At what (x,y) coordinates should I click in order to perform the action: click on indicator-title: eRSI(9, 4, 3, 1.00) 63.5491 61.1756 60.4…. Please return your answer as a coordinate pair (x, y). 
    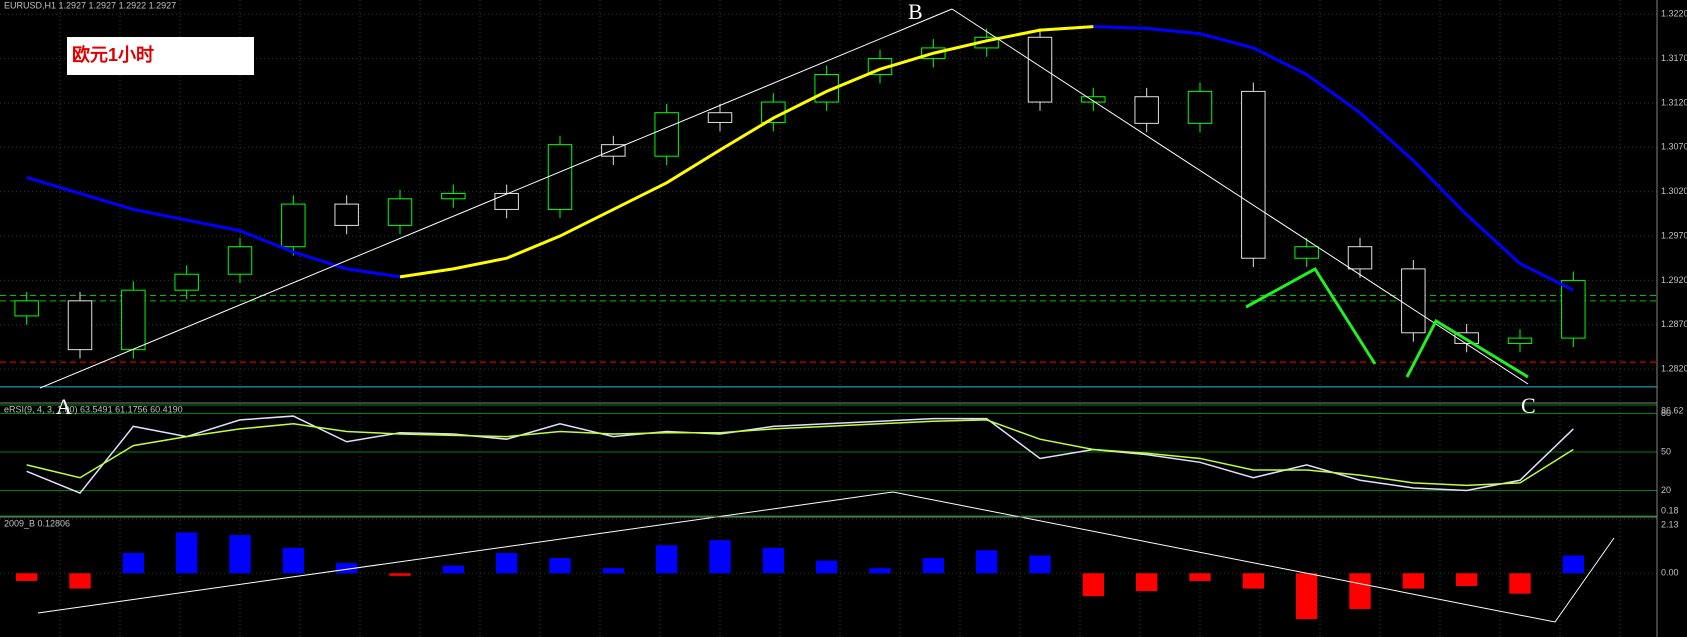
    Looking at the image, I should click on (93, 409).